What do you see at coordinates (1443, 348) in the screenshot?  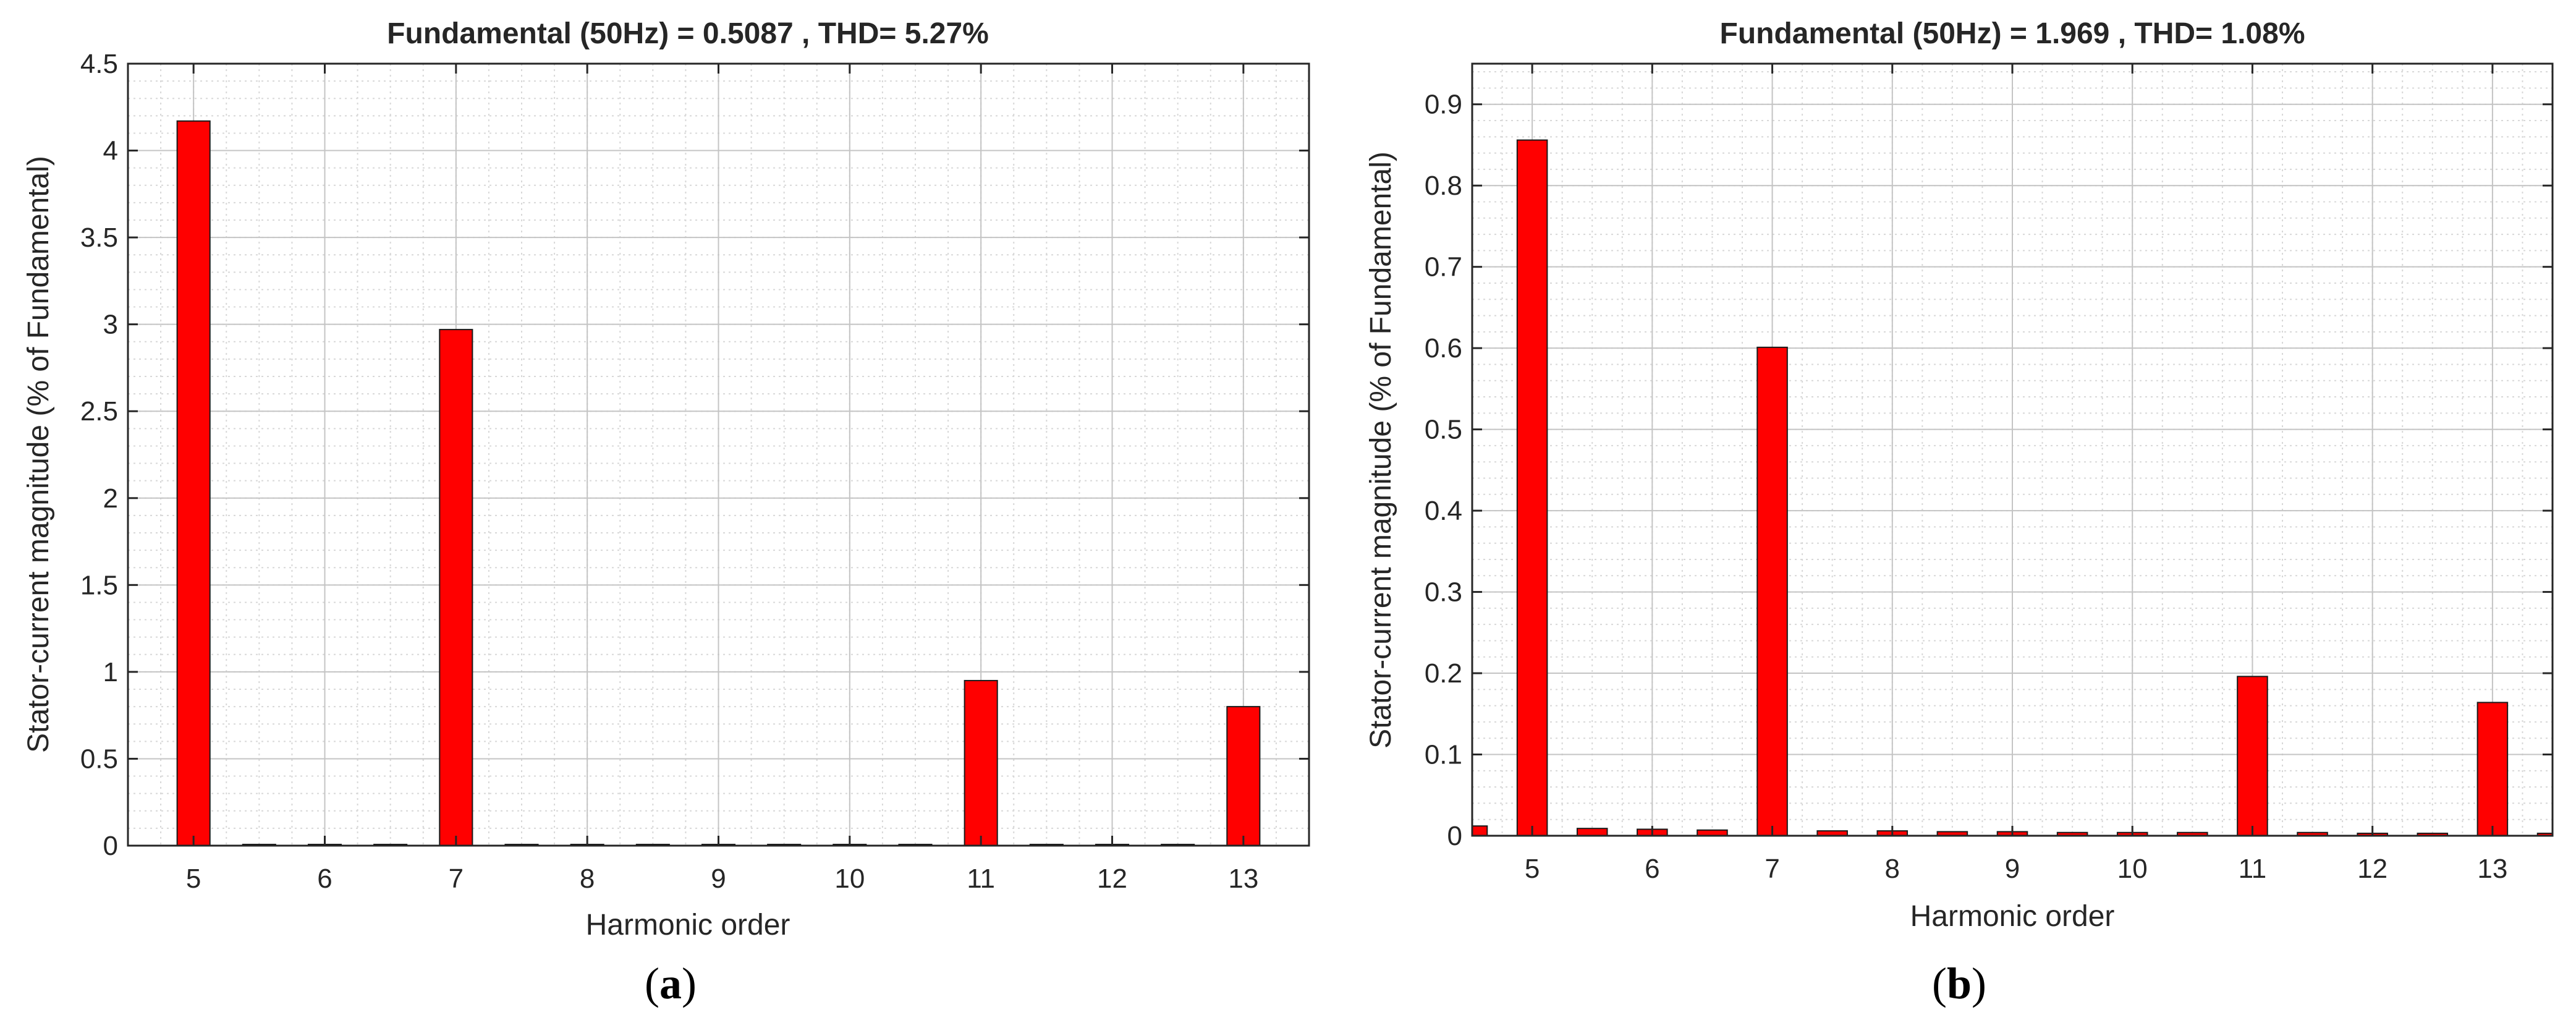 I see `y-tick-label: 0.6` at bounding box center [1443, 348].